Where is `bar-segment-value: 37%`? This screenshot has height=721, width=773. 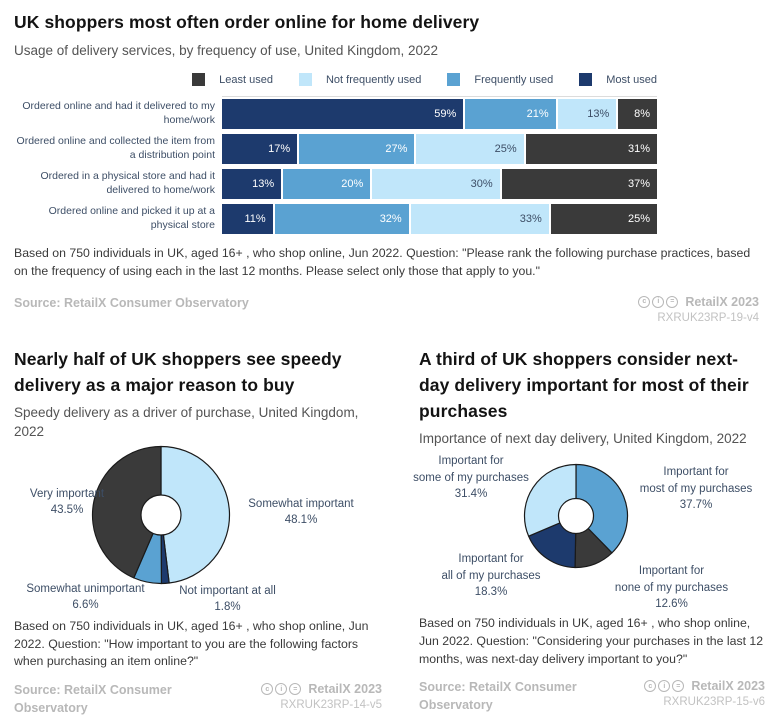 bar-segment-value: 37% is located at coordinates (638, 184).